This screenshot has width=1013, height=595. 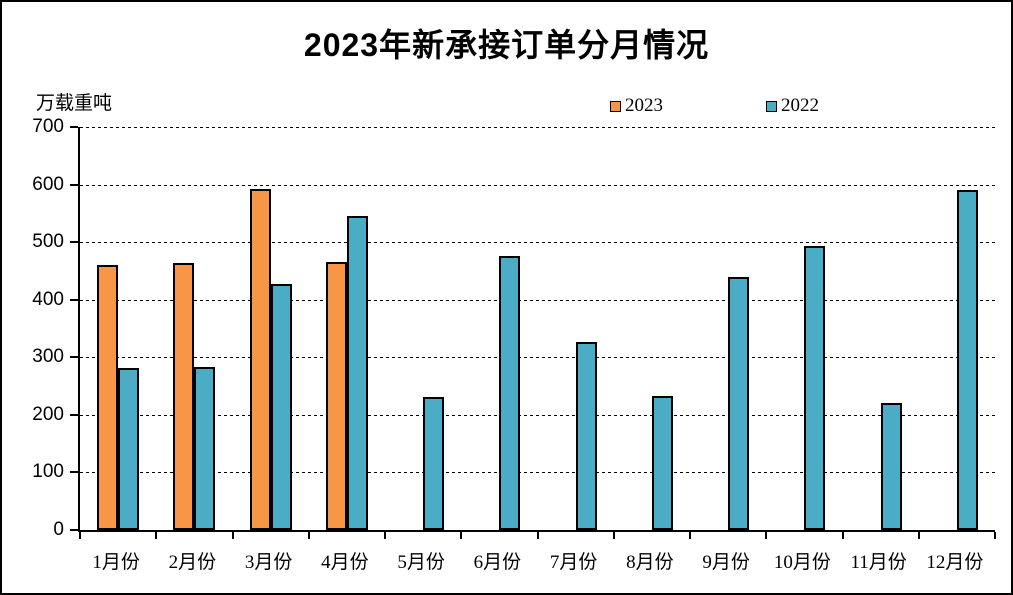 I want to click on legend-item-2023: 2023, so click(x=636, y=106).